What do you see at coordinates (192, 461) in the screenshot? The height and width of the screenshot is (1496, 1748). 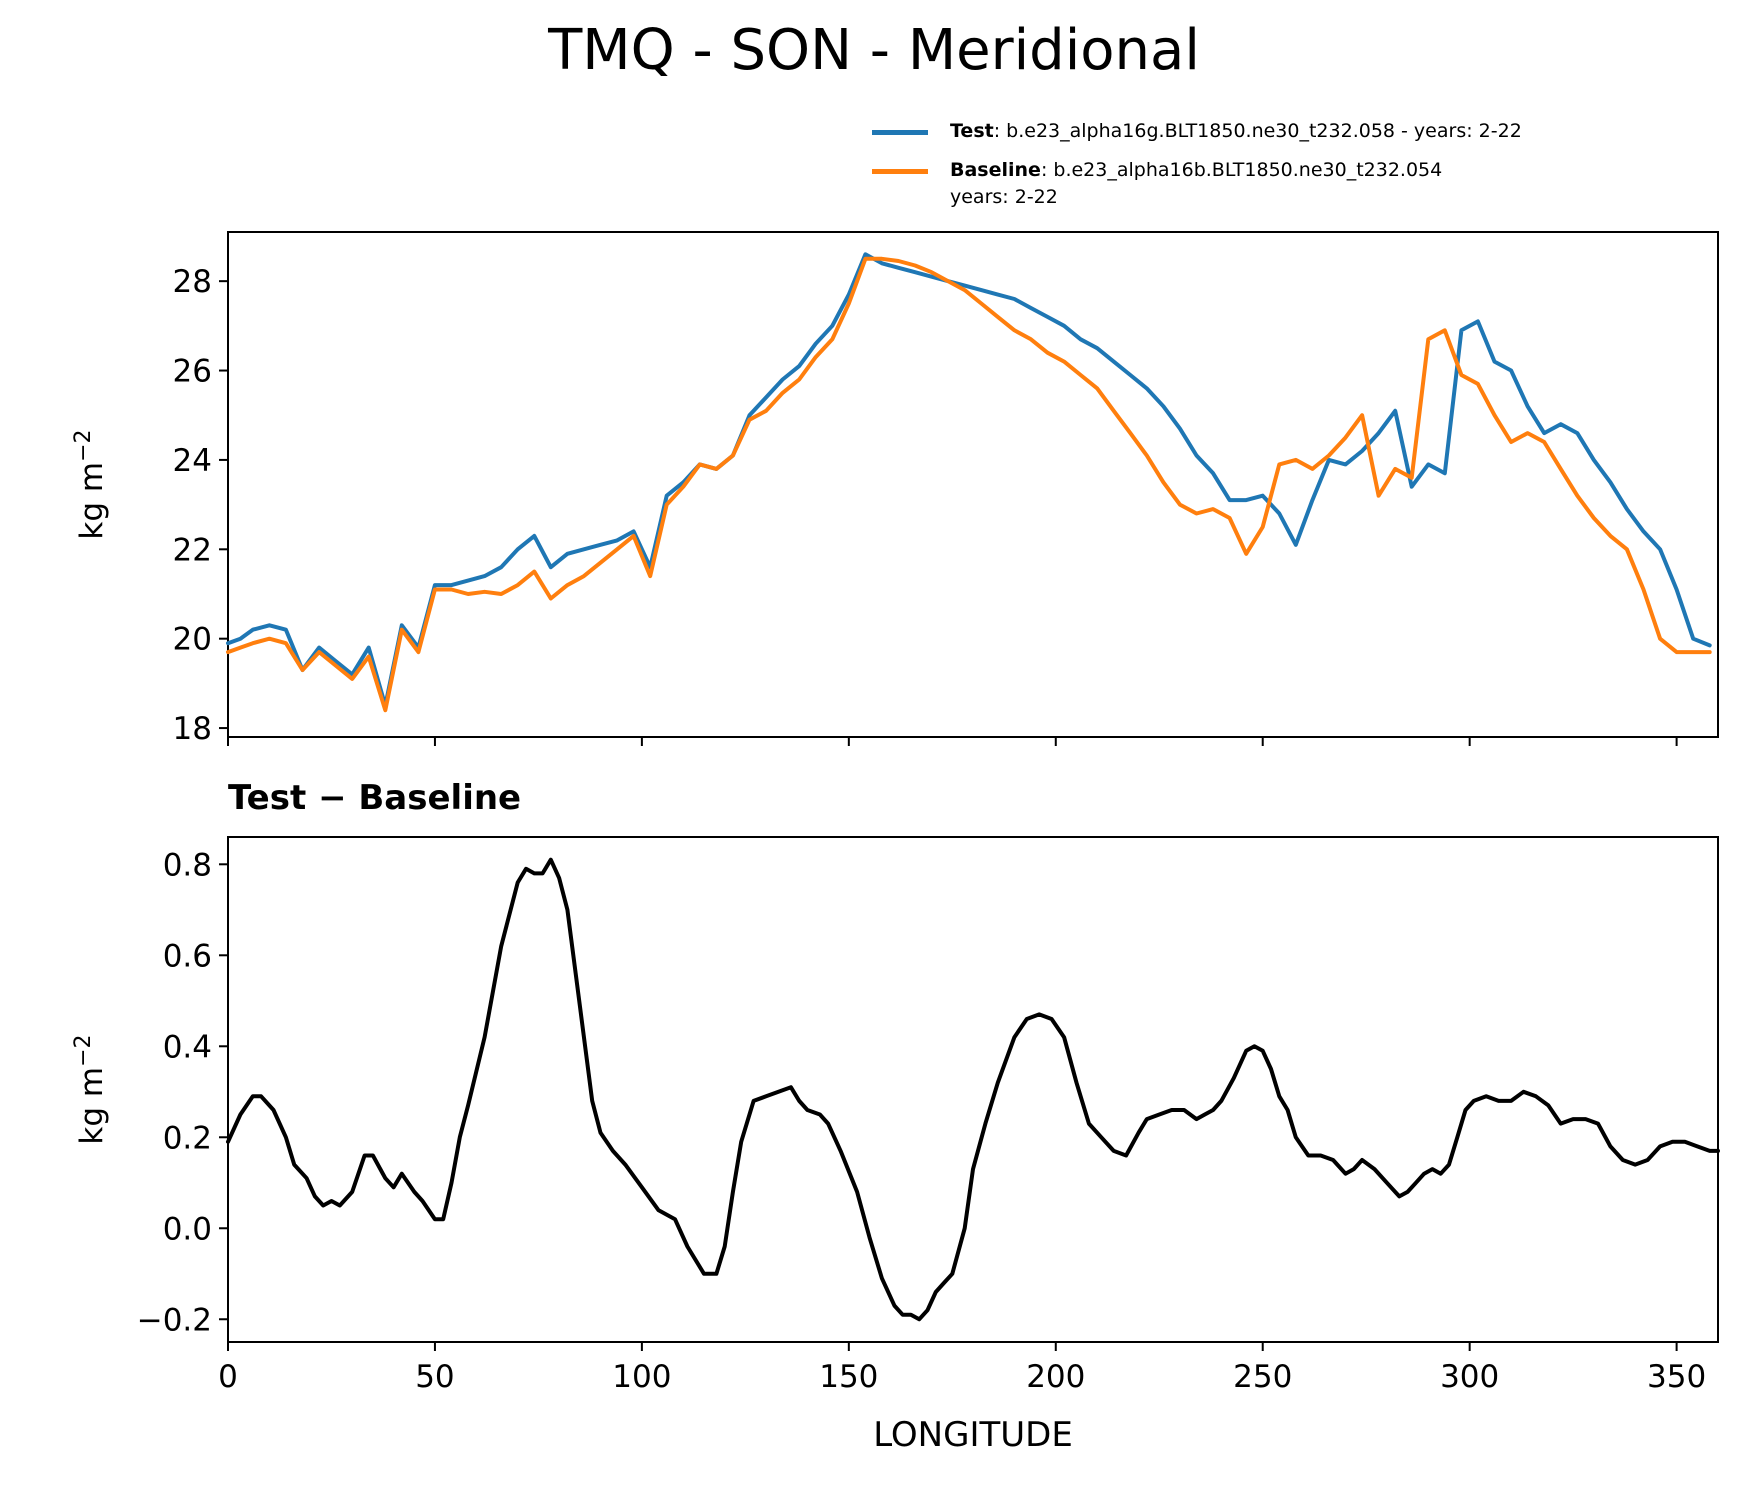 I see `y-tick-label: 24` at bounding box center [192, 461].